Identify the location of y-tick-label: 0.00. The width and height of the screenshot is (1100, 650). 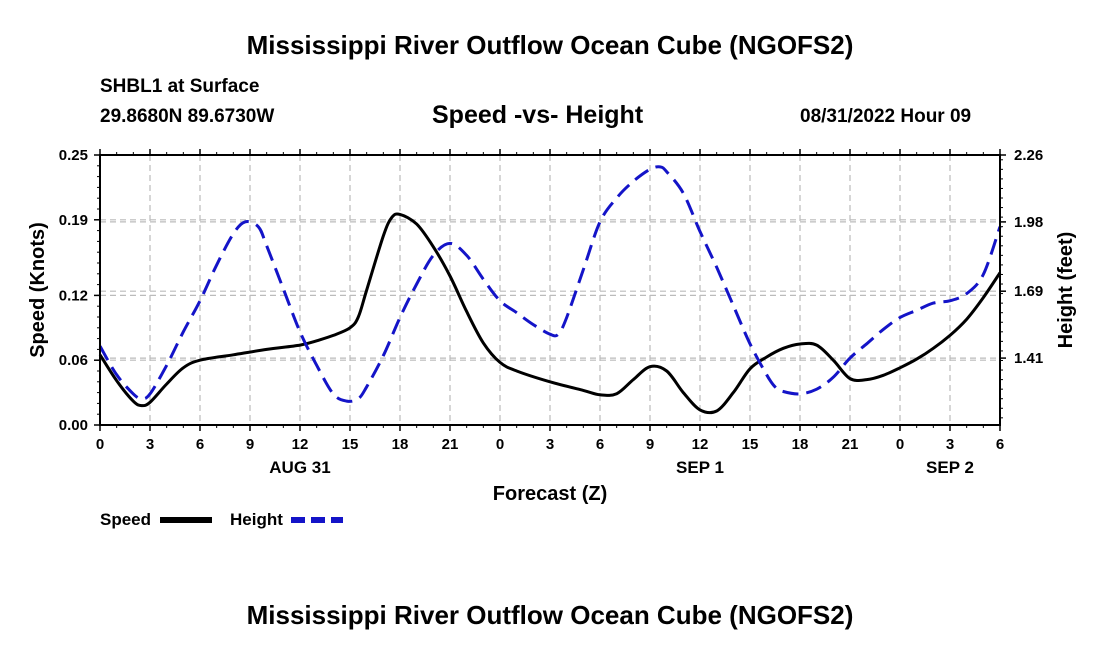
(73, 425).